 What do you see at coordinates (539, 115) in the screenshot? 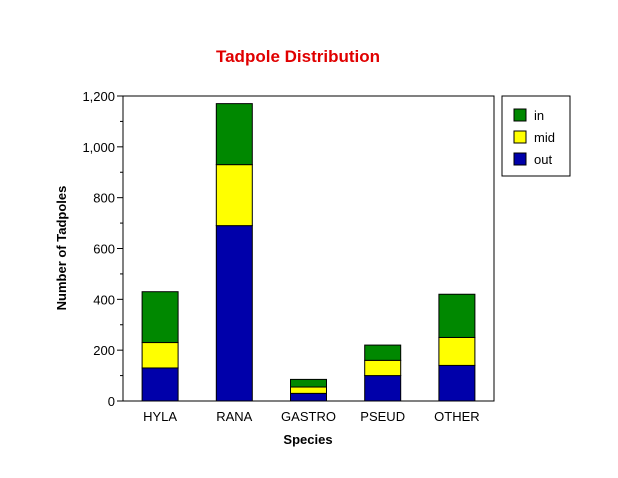
I see `legend-label-in: in` at bounding box center [539, 115].